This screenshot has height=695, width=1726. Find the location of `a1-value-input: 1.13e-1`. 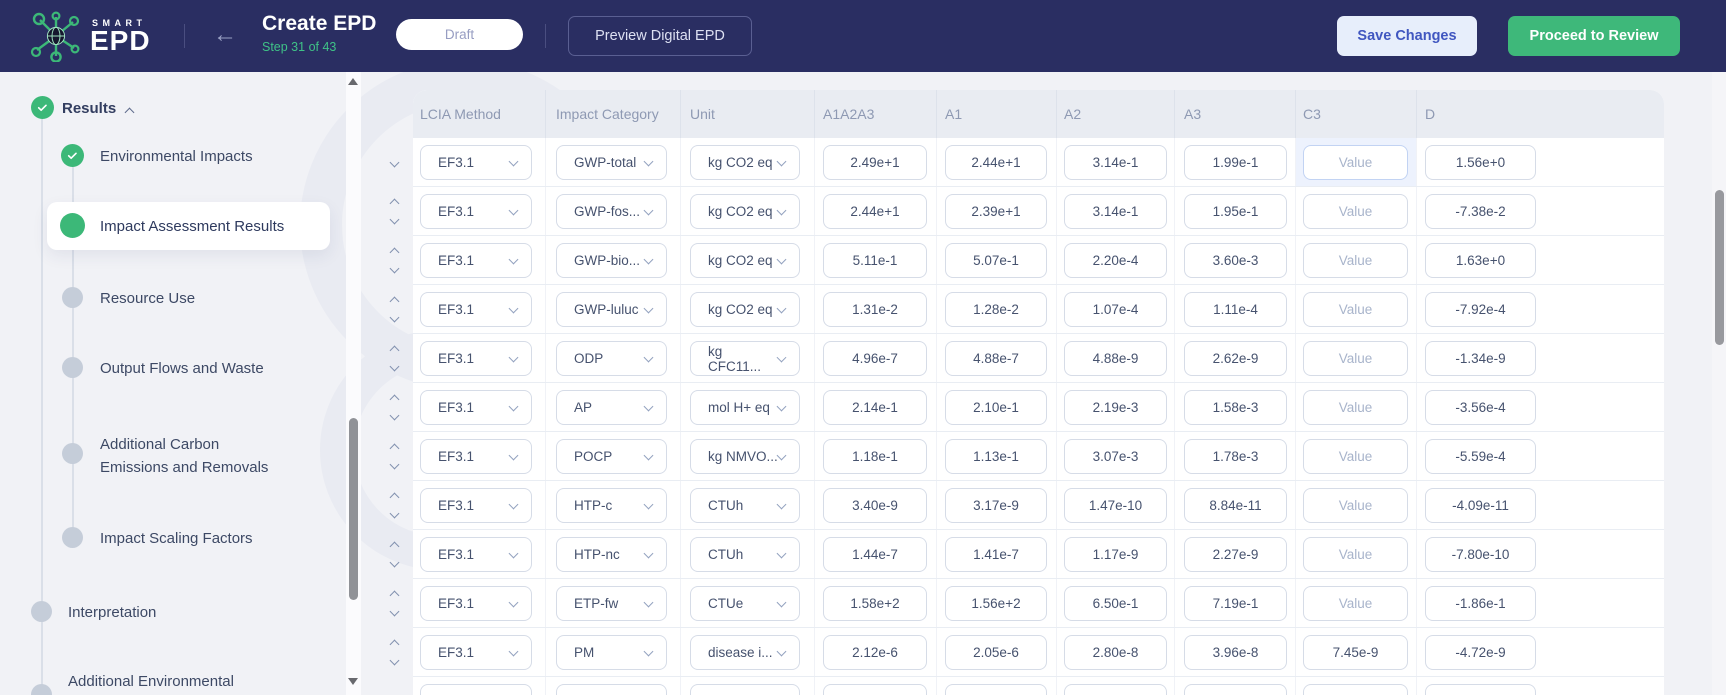

a1-value-input: 1.13e-1 is located at coordinates (996, 456).